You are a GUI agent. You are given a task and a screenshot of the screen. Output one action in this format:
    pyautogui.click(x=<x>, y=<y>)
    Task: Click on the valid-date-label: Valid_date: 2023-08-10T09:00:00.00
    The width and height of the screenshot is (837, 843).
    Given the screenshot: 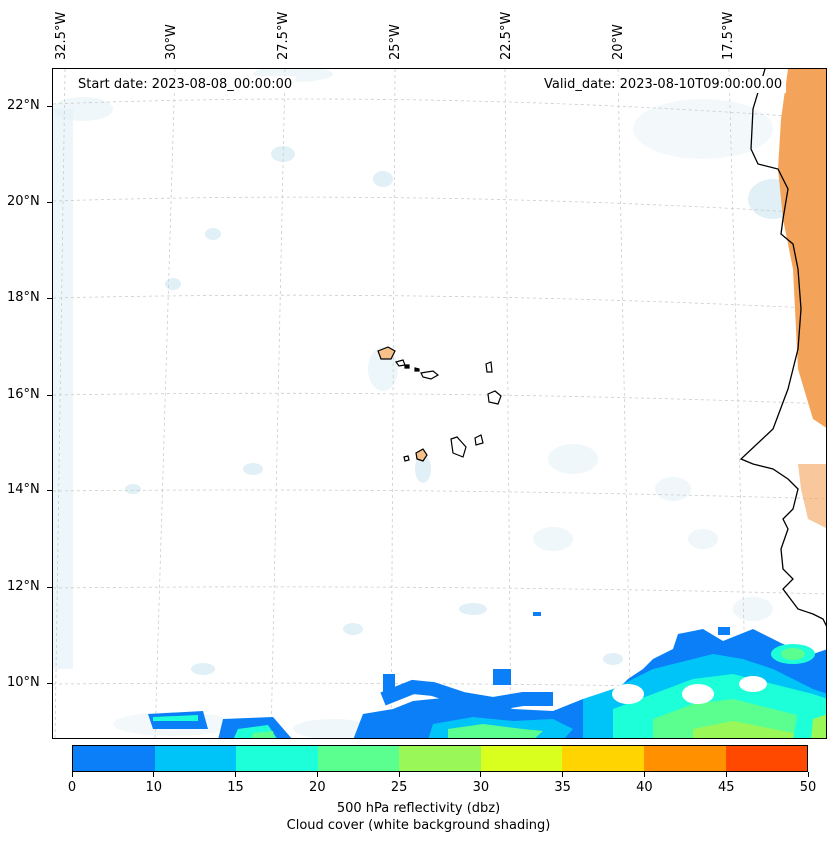 What is the action you would take?
    pyautogui.click(x=663, y=84)
    